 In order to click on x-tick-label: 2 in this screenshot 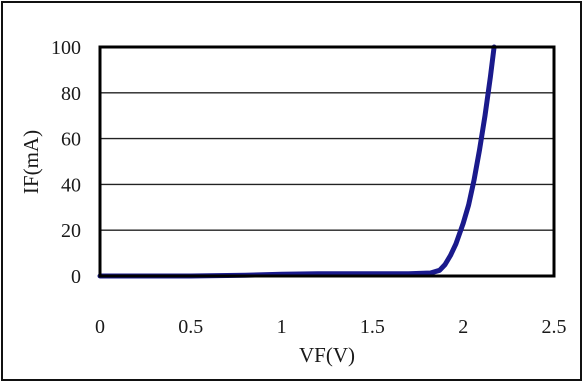, I will do `click(463, 327)`.